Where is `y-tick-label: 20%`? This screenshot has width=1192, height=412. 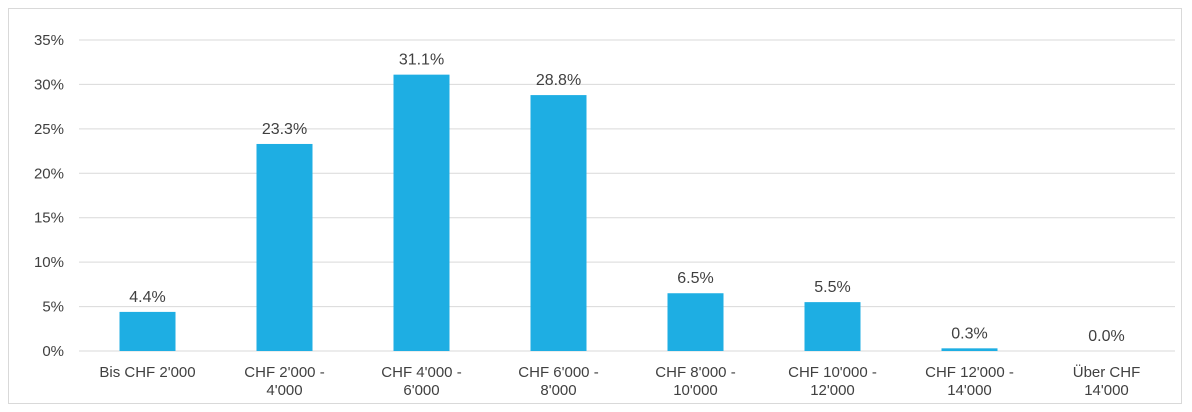
y-tick-label: 20% is located at coordinates (49, 173).